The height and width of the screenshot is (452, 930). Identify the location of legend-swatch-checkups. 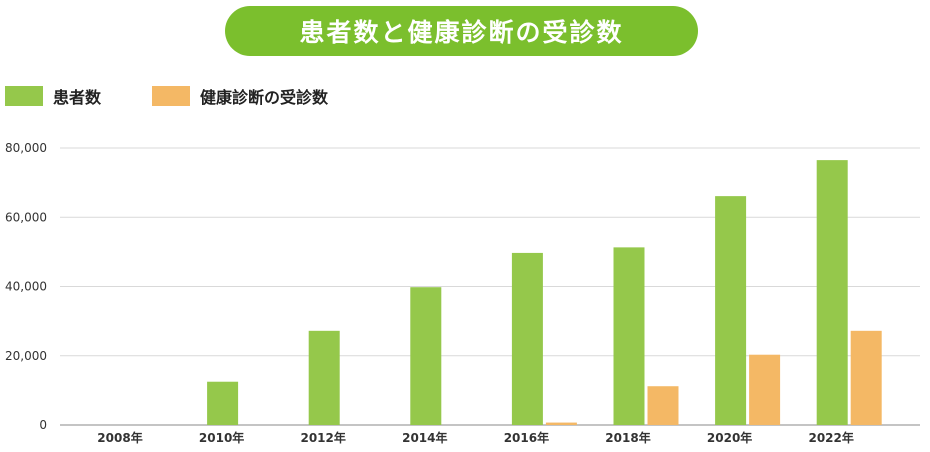
(171, 96).